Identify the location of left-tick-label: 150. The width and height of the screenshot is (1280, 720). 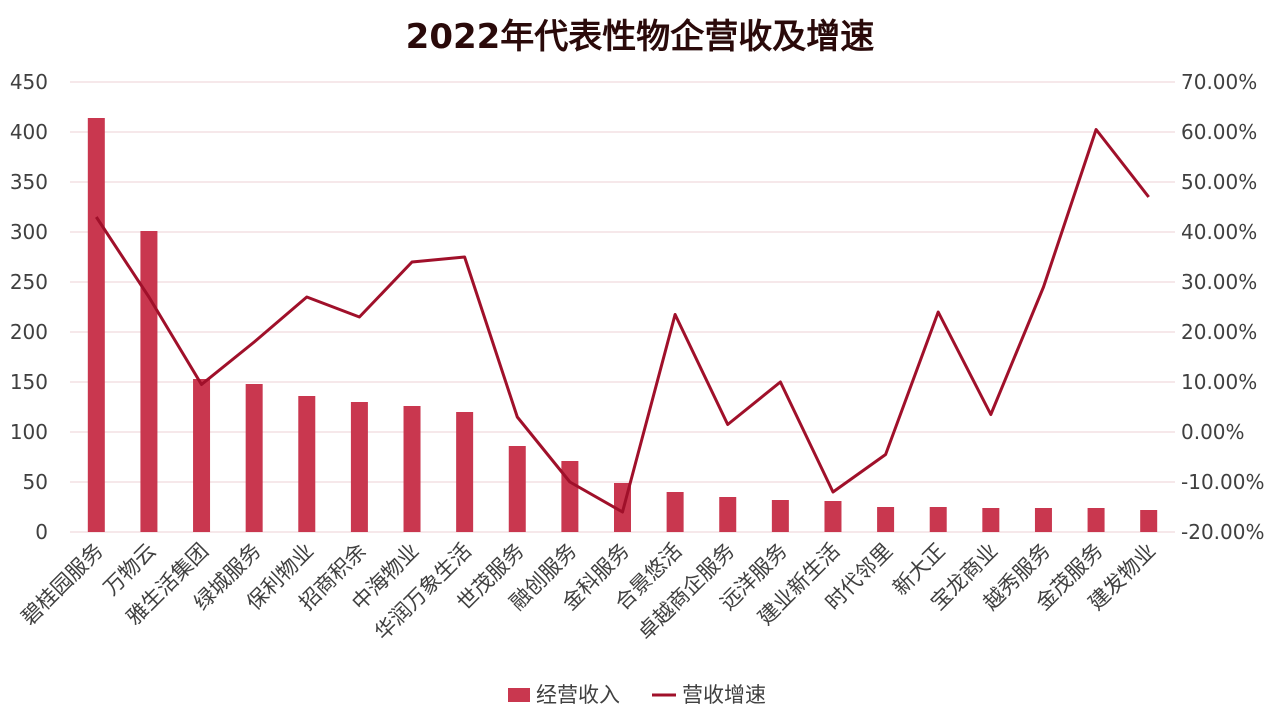
(29, 382).